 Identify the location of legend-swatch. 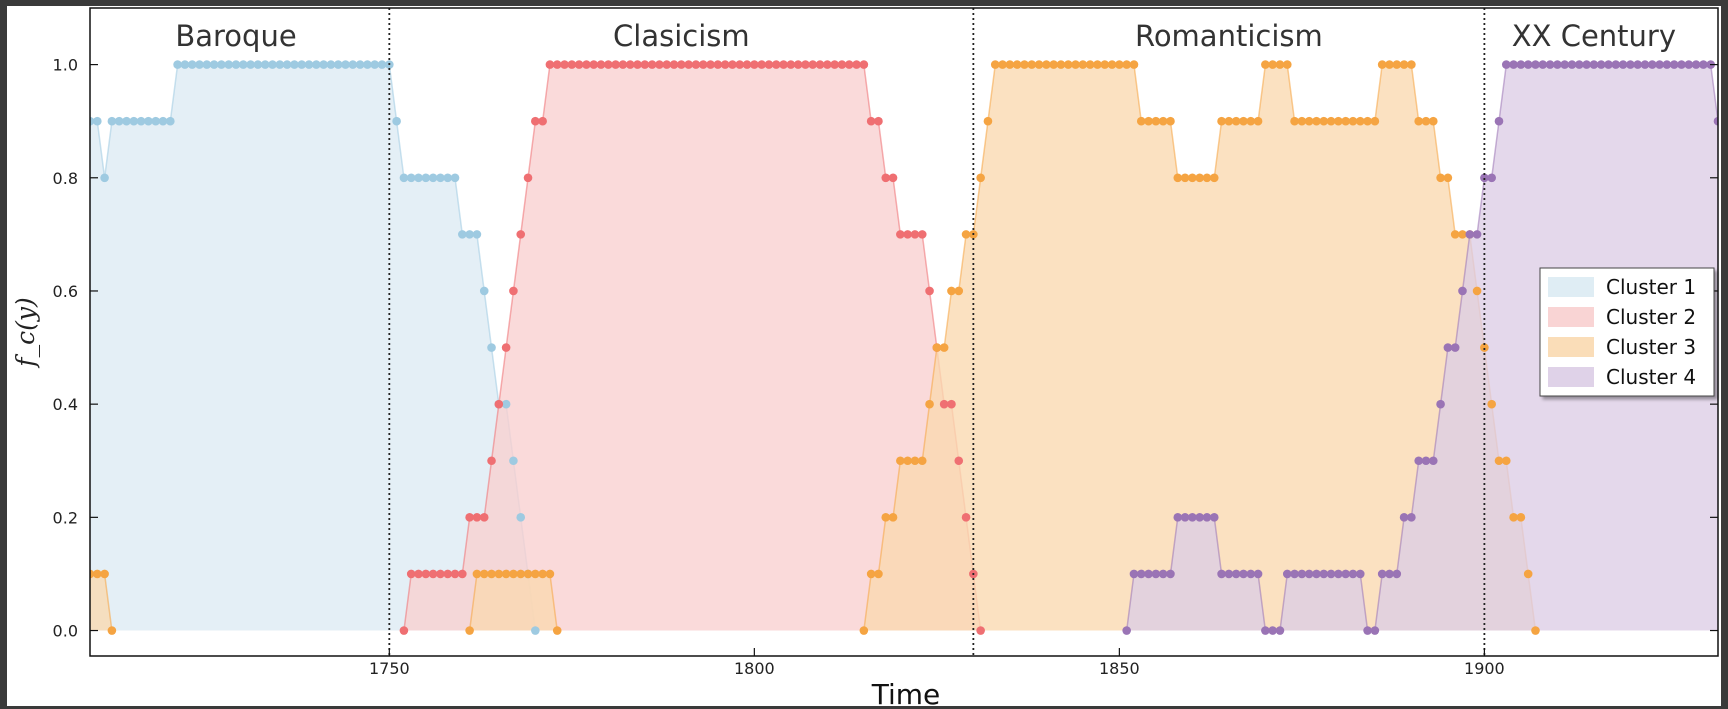
(1571, 287).